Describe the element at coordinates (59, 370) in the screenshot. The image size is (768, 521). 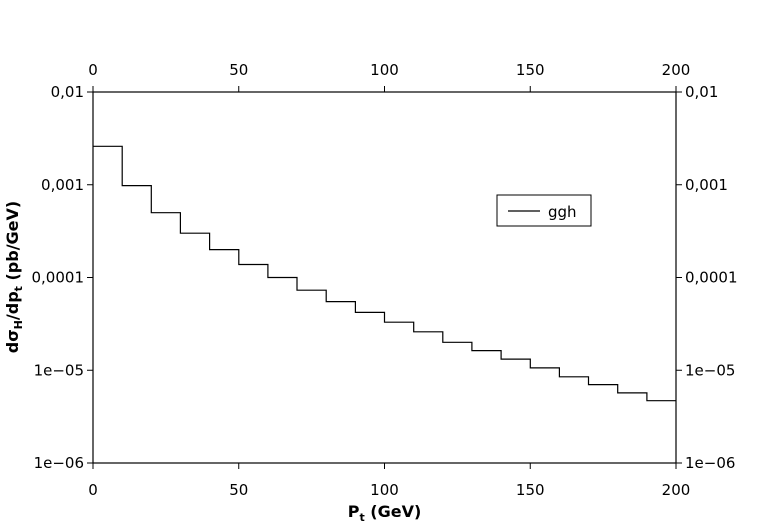
I see `y-tick-label-left: 1e−05` at that location.